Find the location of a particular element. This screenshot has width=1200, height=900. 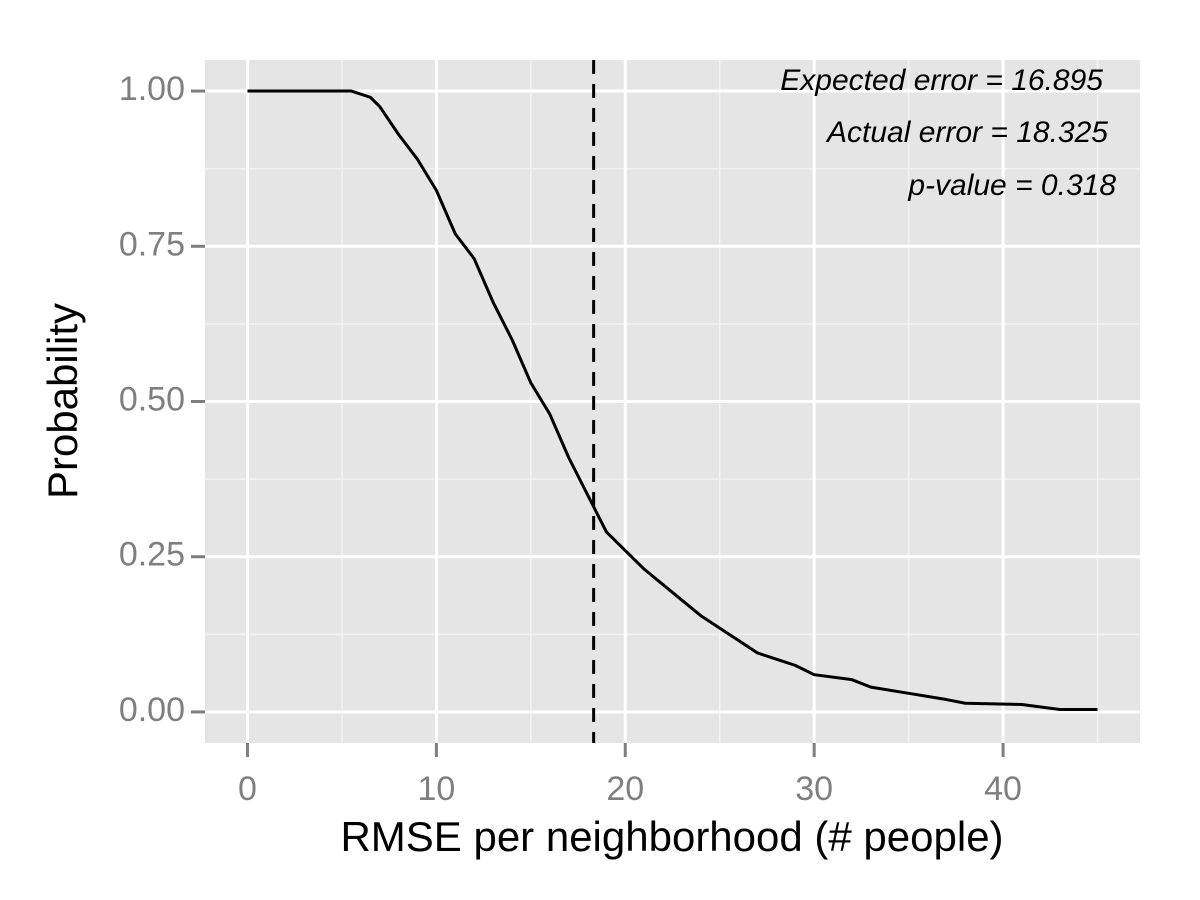

y-tick-label: 0.00 is located at coordinates (152, 710).